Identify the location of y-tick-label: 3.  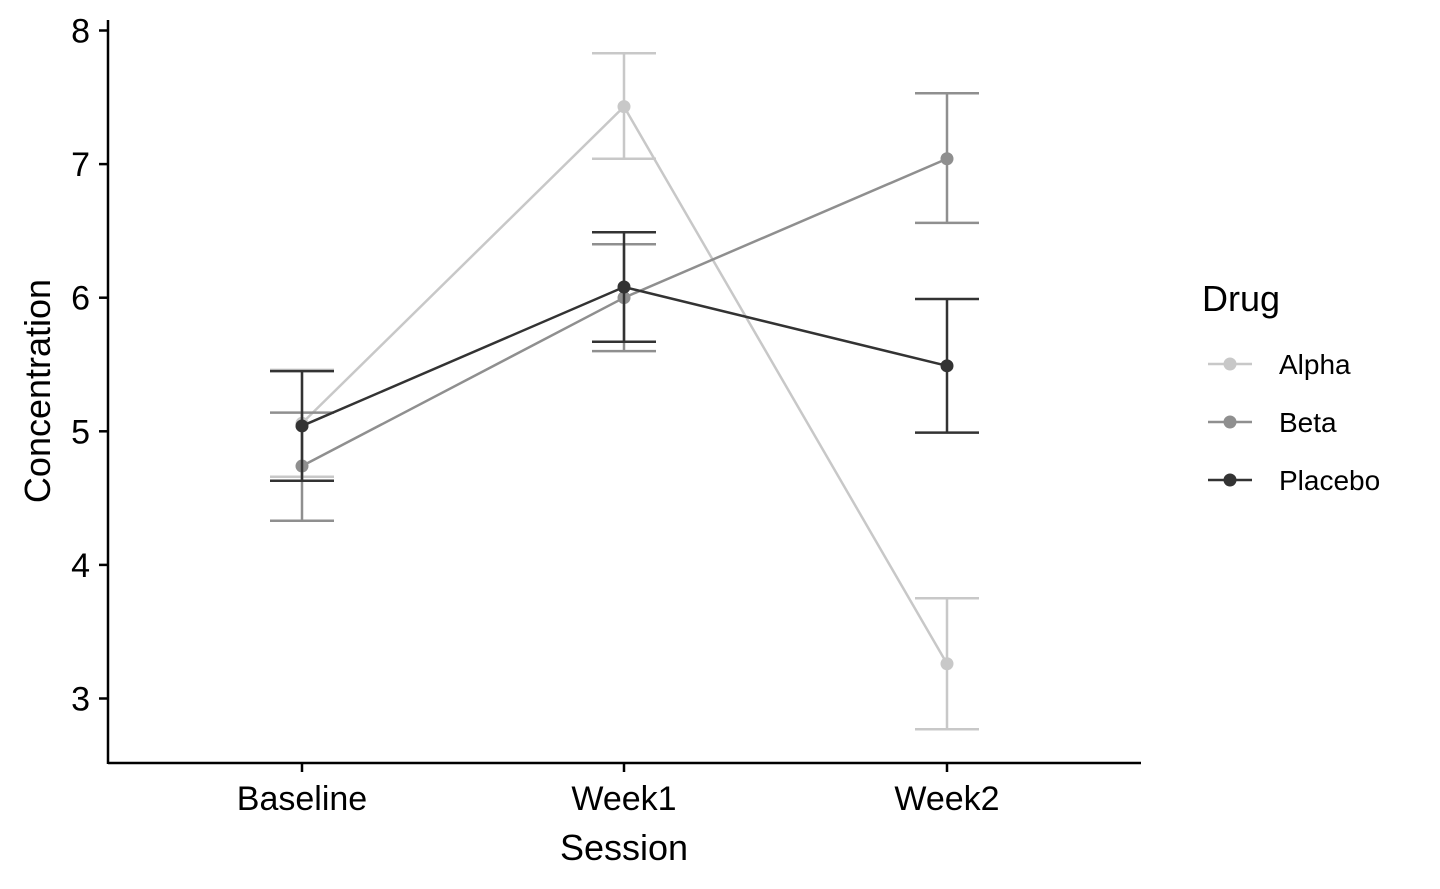
(80, 700).